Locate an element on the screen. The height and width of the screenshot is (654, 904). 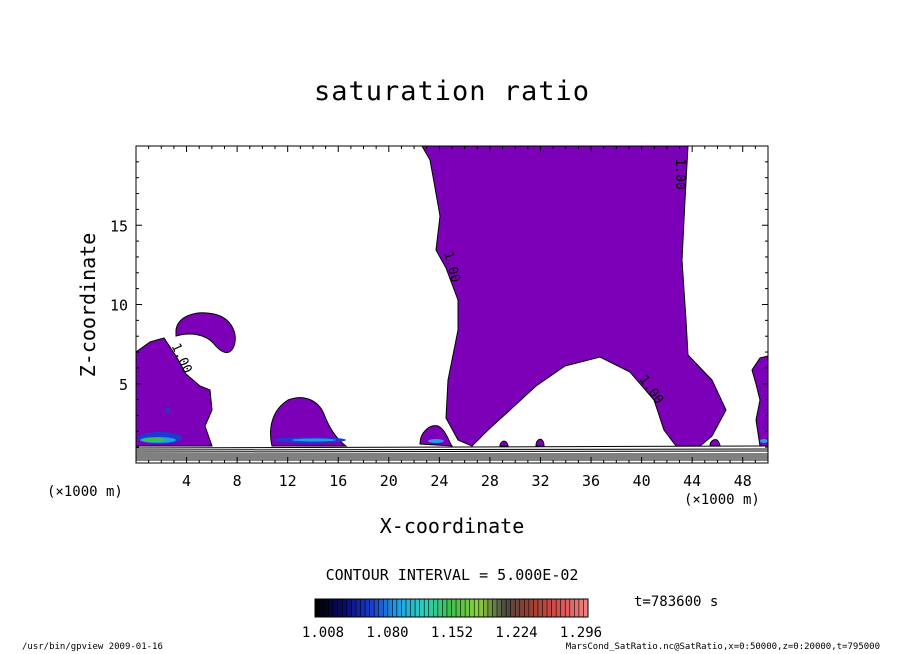
colorbar-tick-labels: 1.008 1.080 1.152 1.224 1.296 is located at coordinates (452, 633).